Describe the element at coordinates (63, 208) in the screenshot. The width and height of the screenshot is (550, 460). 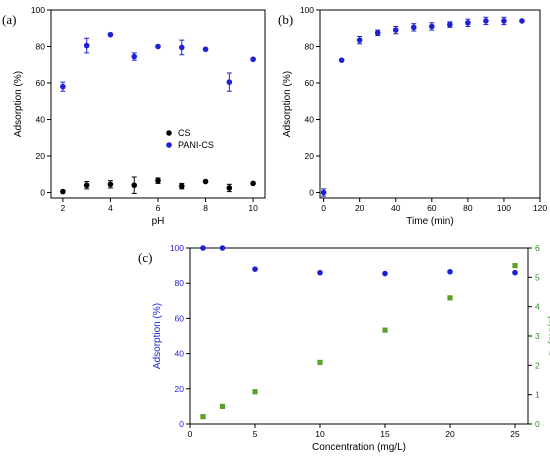
I see `x-tick-label: 2` at that location.